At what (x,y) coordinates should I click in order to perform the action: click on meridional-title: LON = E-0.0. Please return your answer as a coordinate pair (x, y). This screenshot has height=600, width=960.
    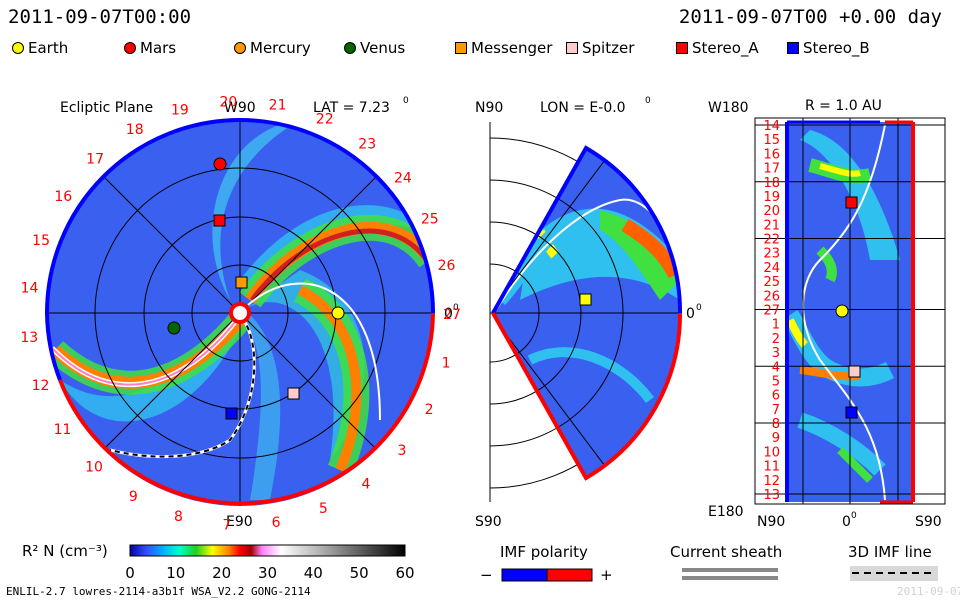
    Looking at the image, I should click on (583, 108).